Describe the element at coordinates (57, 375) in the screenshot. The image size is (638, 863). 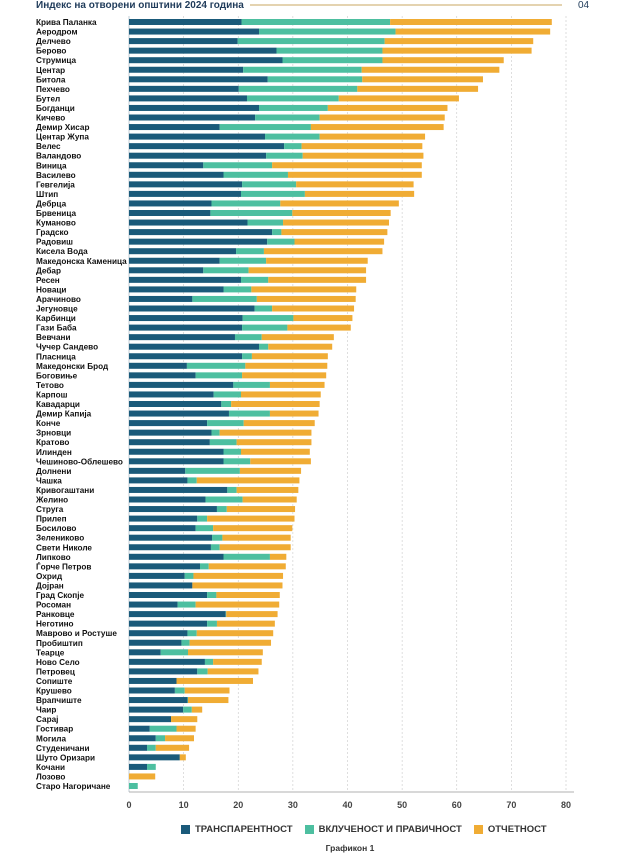
I see `category-label: Боговиње` at that location.